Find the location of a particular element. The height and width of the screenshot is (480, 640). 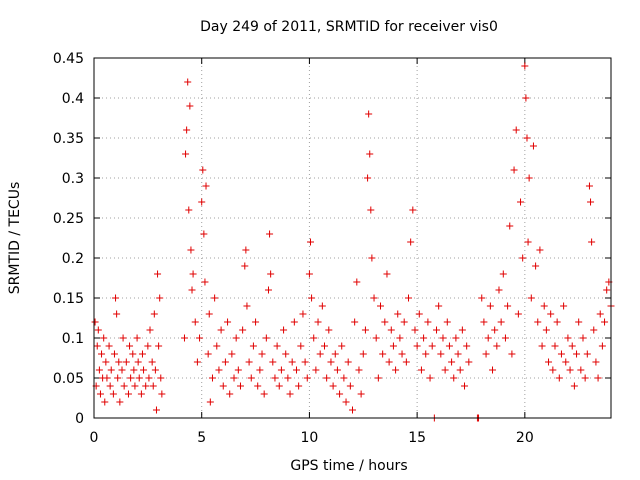

y-tick-label: 0.3 is located at coordinates (73, 179).